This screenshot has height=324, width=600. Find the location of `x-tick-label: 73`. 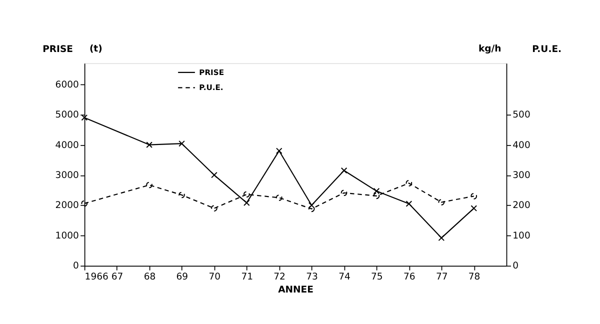

x-tick-label: 73 is located at coordinates (312, 277).